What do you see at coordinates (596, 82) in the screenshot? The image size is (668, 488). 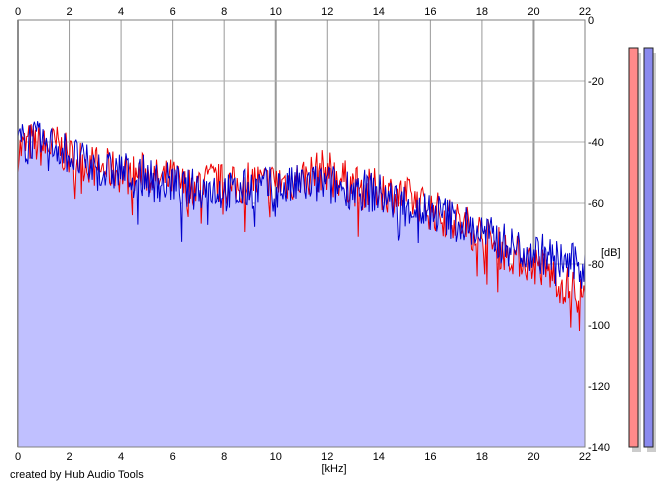 I see `y-tick-1: -20` at bounding box center [596, 82].